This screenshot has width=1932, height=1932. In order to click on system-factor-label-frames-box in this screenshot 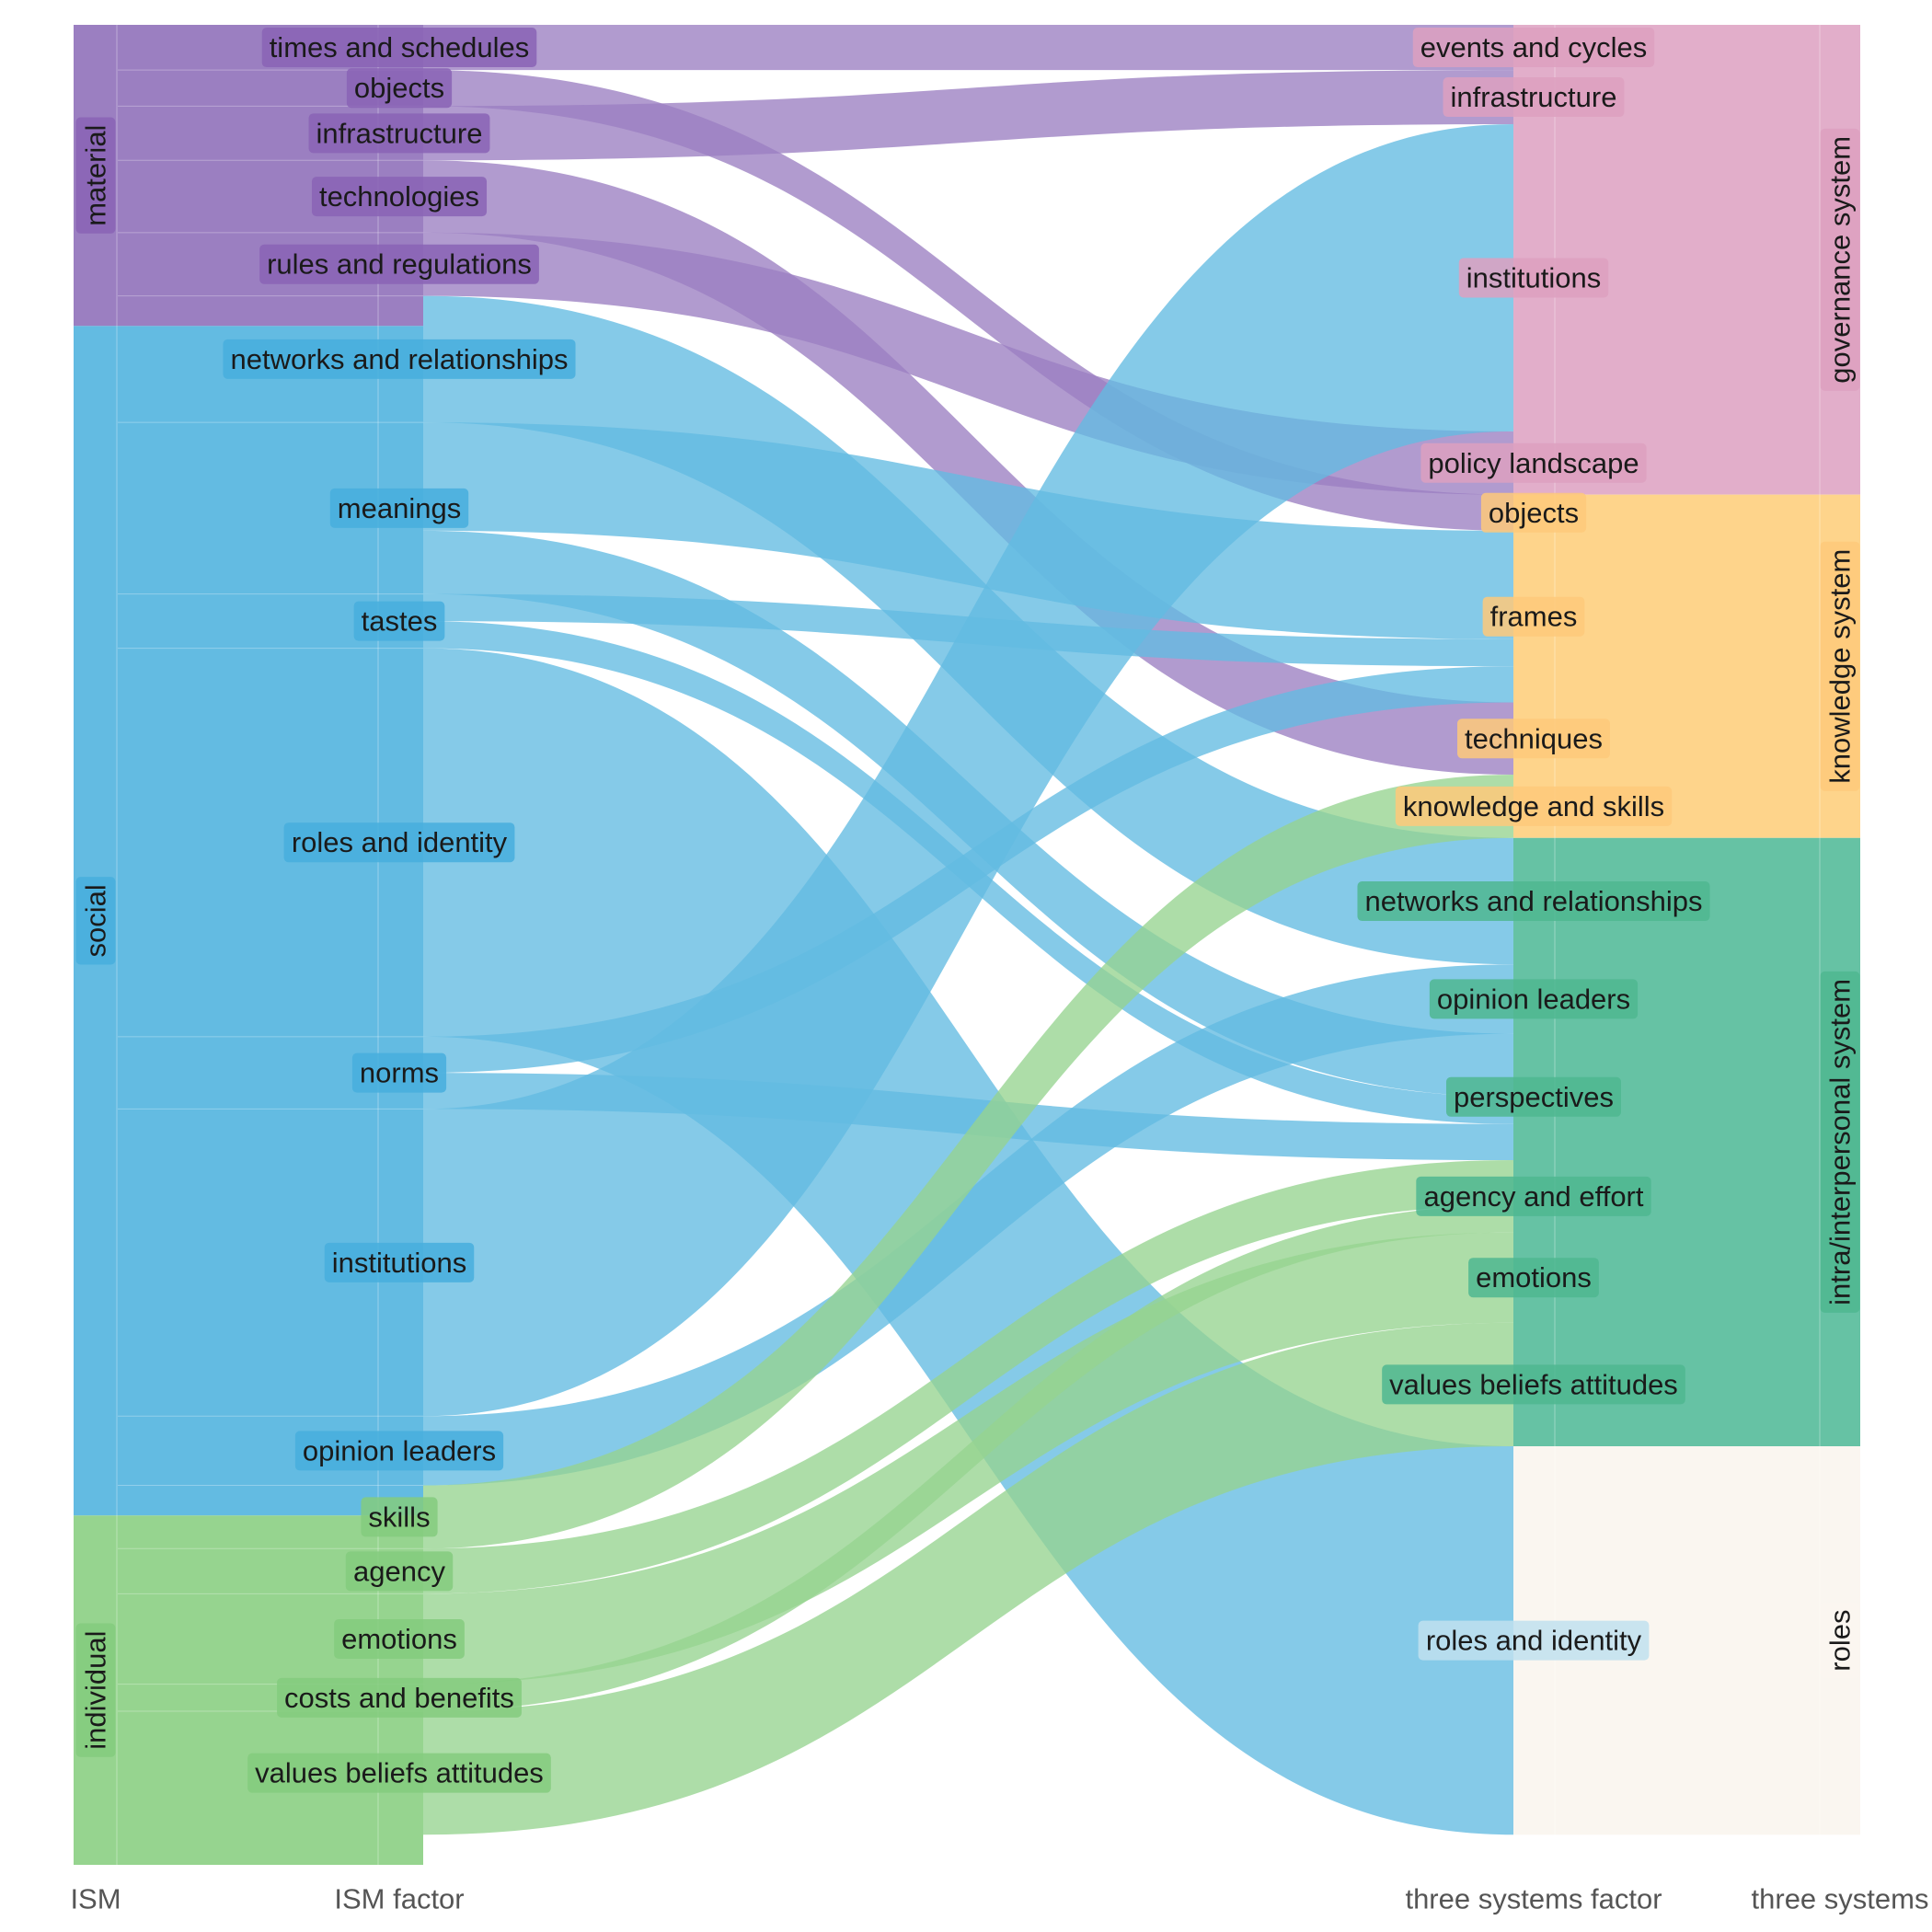, I will do `click(1533, 616)`.